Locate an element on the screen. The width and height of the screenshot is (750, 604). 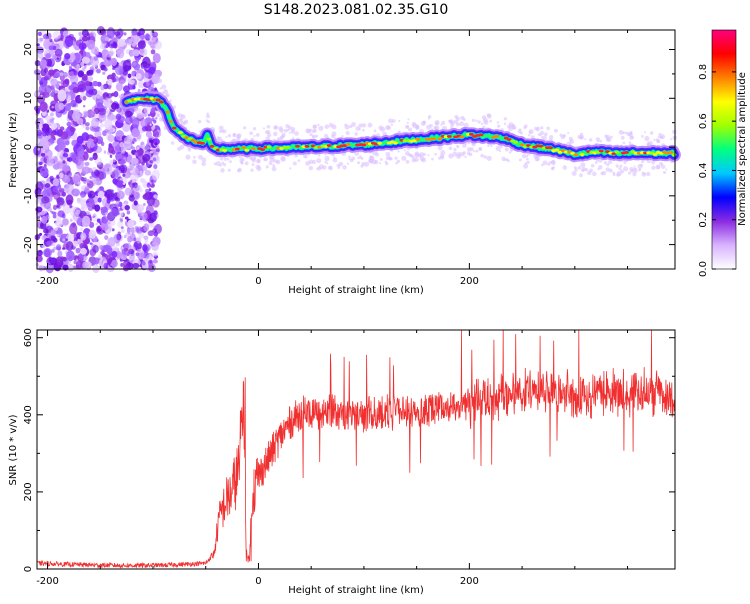
spectrogram-y-label: Frequency (Hz) is located at coordinates (13, 150).